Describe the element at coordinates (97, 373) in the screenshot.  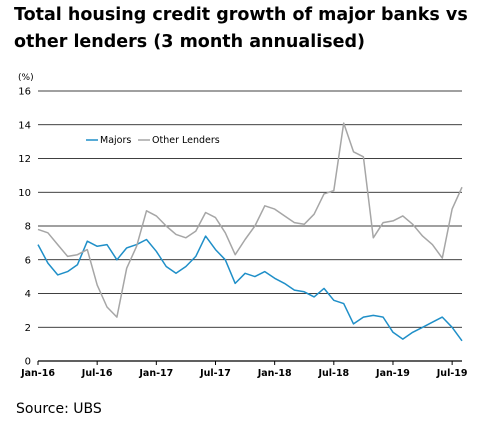
I see `x-tick-label: Jul-16` at that location.